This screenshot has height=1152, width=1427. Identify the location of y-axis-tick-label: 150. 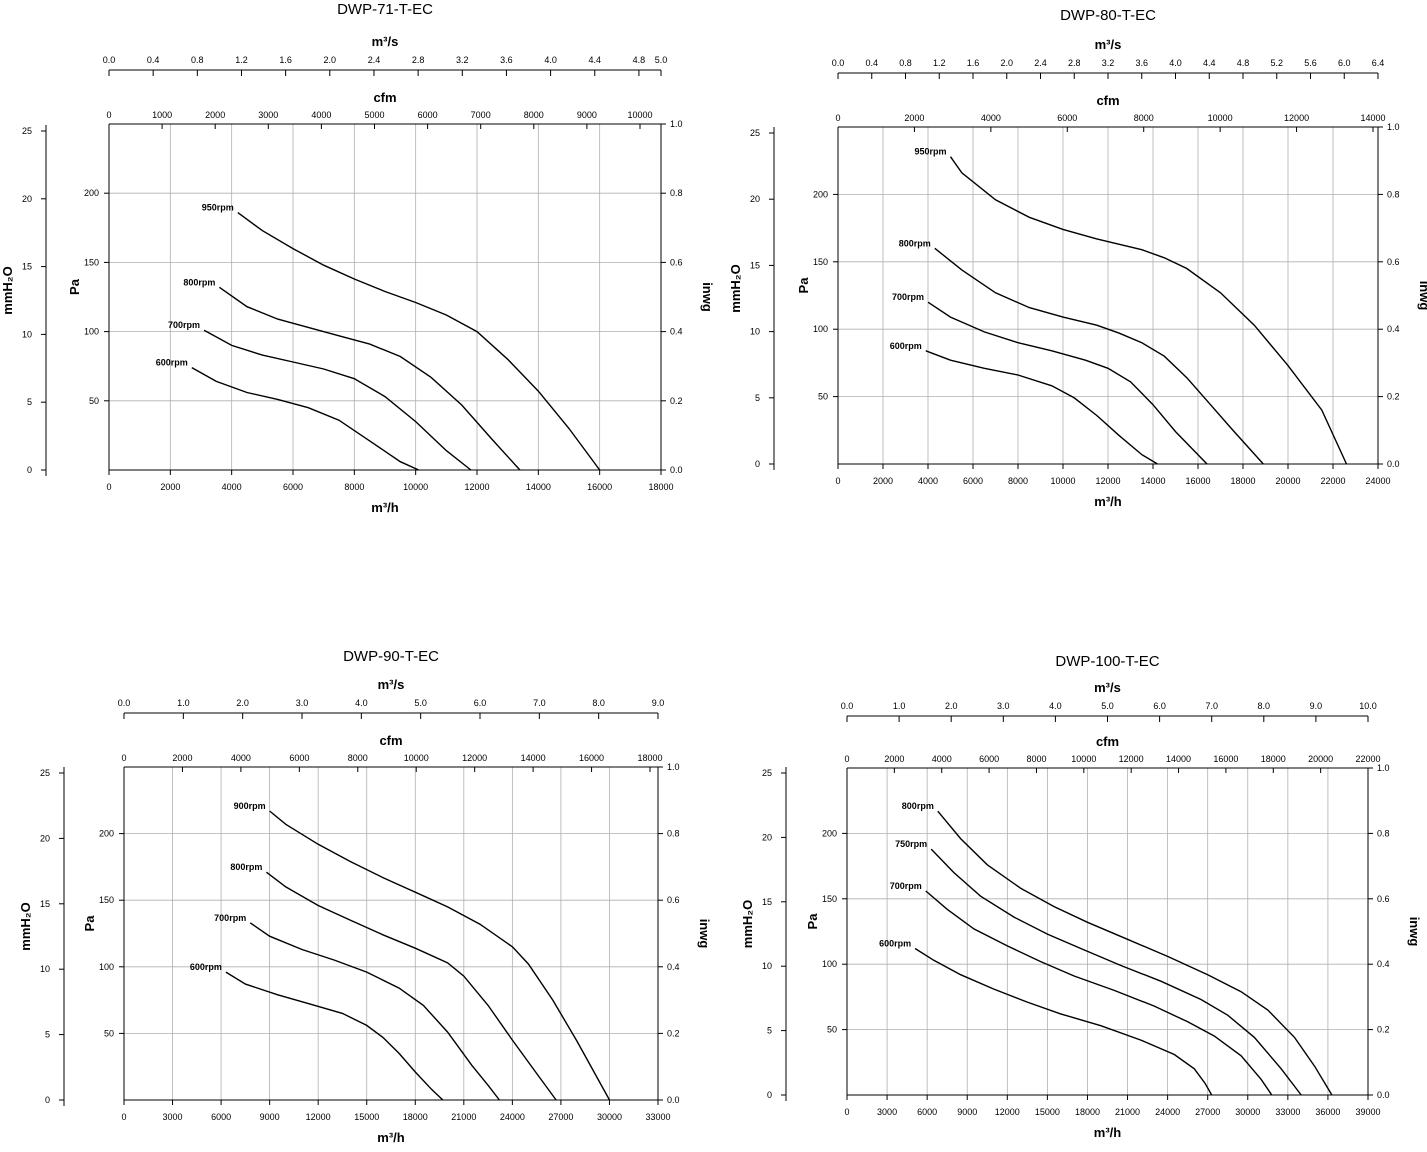
(106, 900).